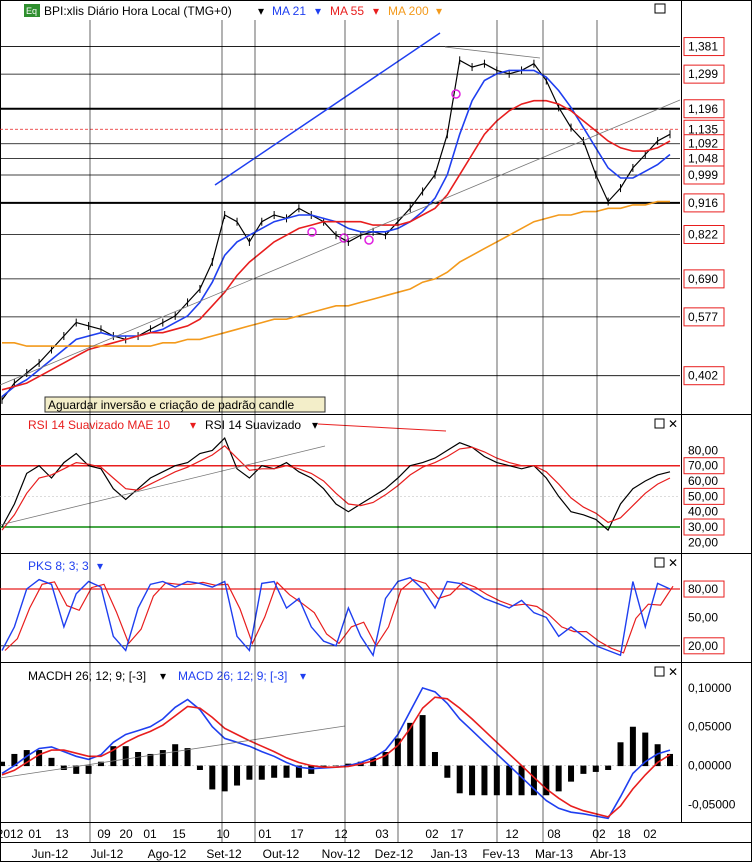 The width and height of the screenshot is (752, 862). What do you see at coordinates (347, 11) in the screenshot?
I see `ma55-legend: MA 55` at bounding box center [347, 11].